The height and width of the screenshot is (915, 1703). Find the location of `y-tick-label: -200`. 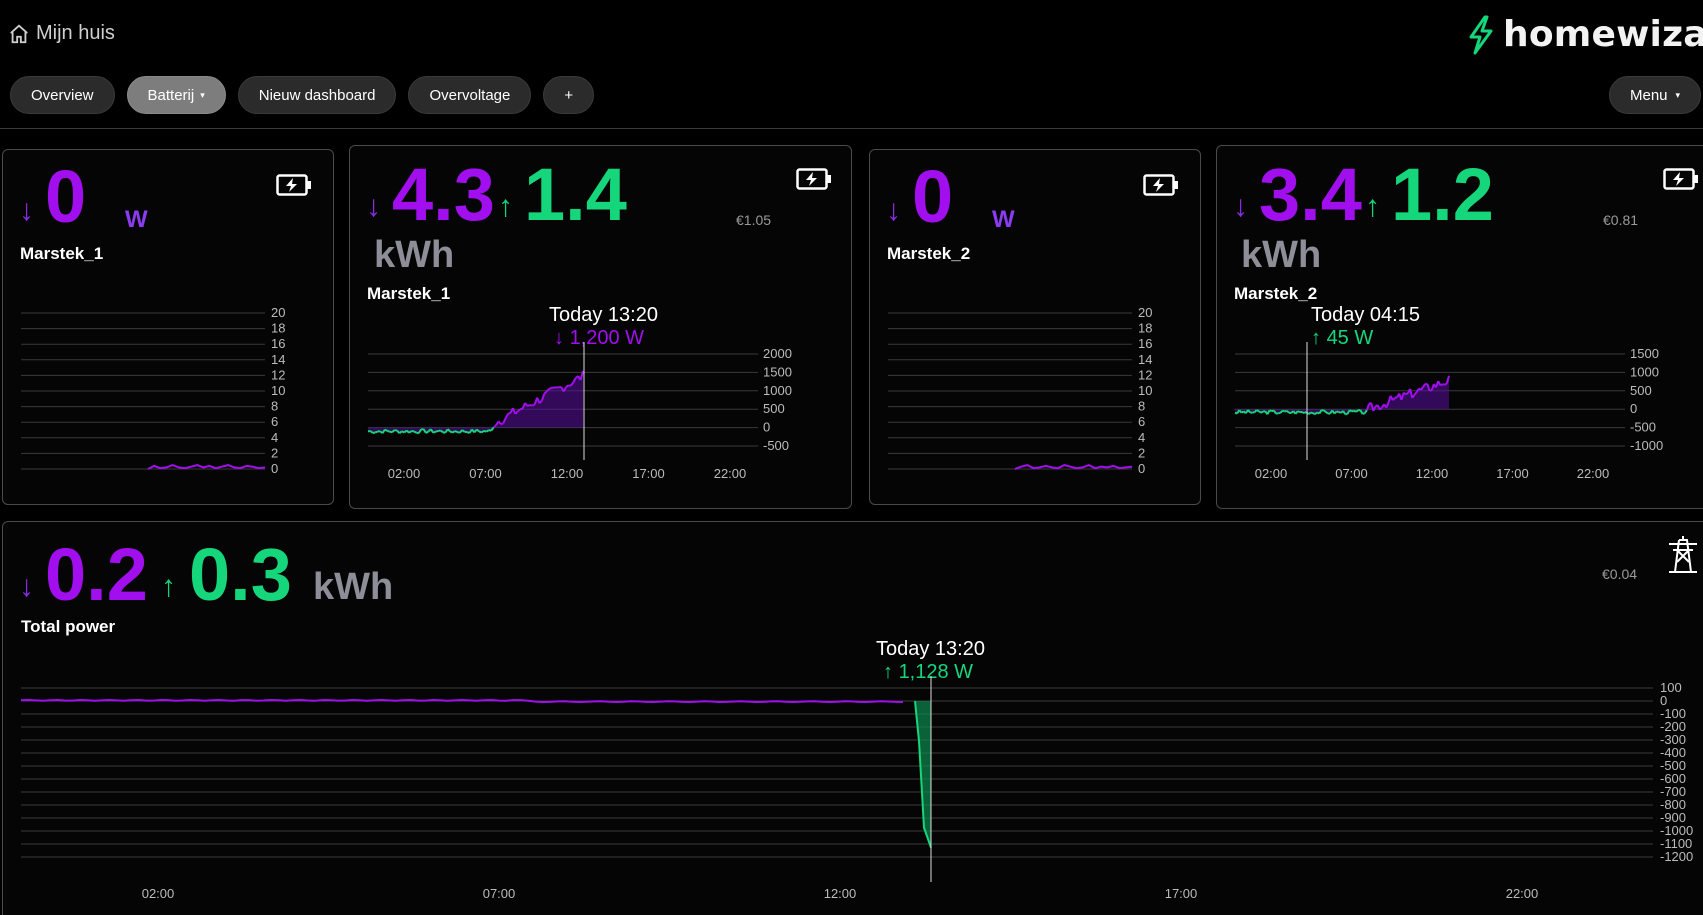

y-tick-label: -200 is located at coordinates (1673, 726).